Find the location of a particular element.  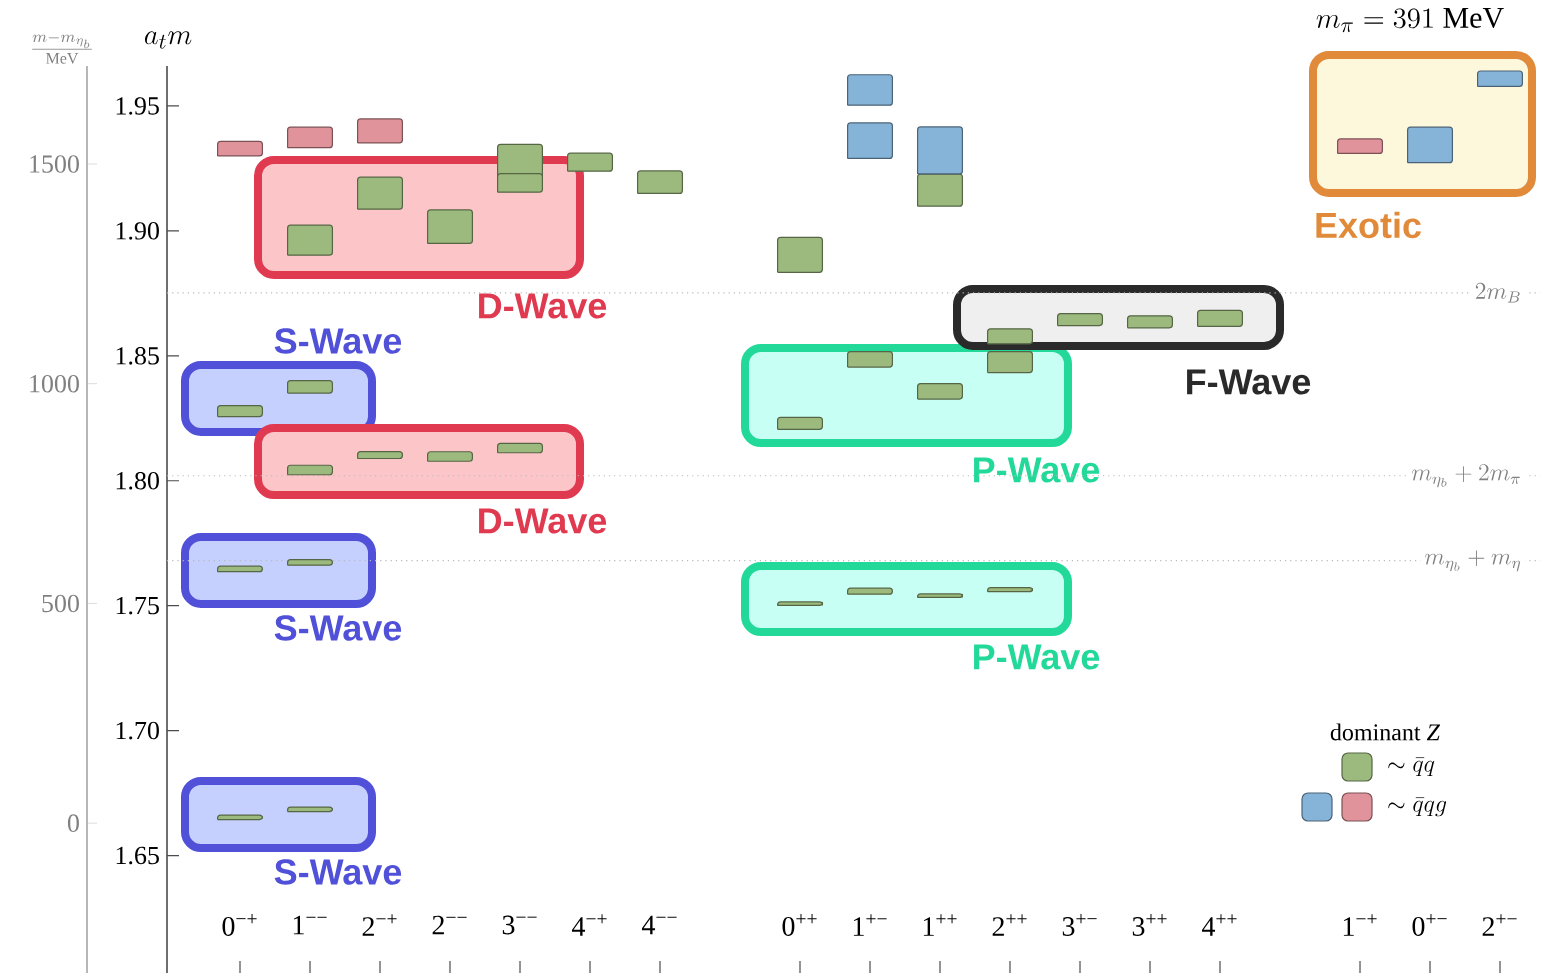

legend-title: dominant Z is located at coordinates (1385, 732).